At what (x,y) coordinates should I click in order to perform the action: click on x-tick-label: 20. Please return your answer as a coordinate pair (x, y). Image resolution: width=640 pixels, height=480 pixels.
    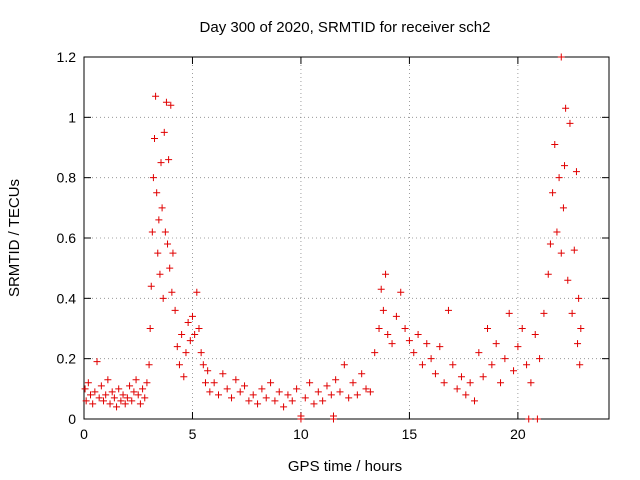
    Looking at the image, I should click on (518, 434).